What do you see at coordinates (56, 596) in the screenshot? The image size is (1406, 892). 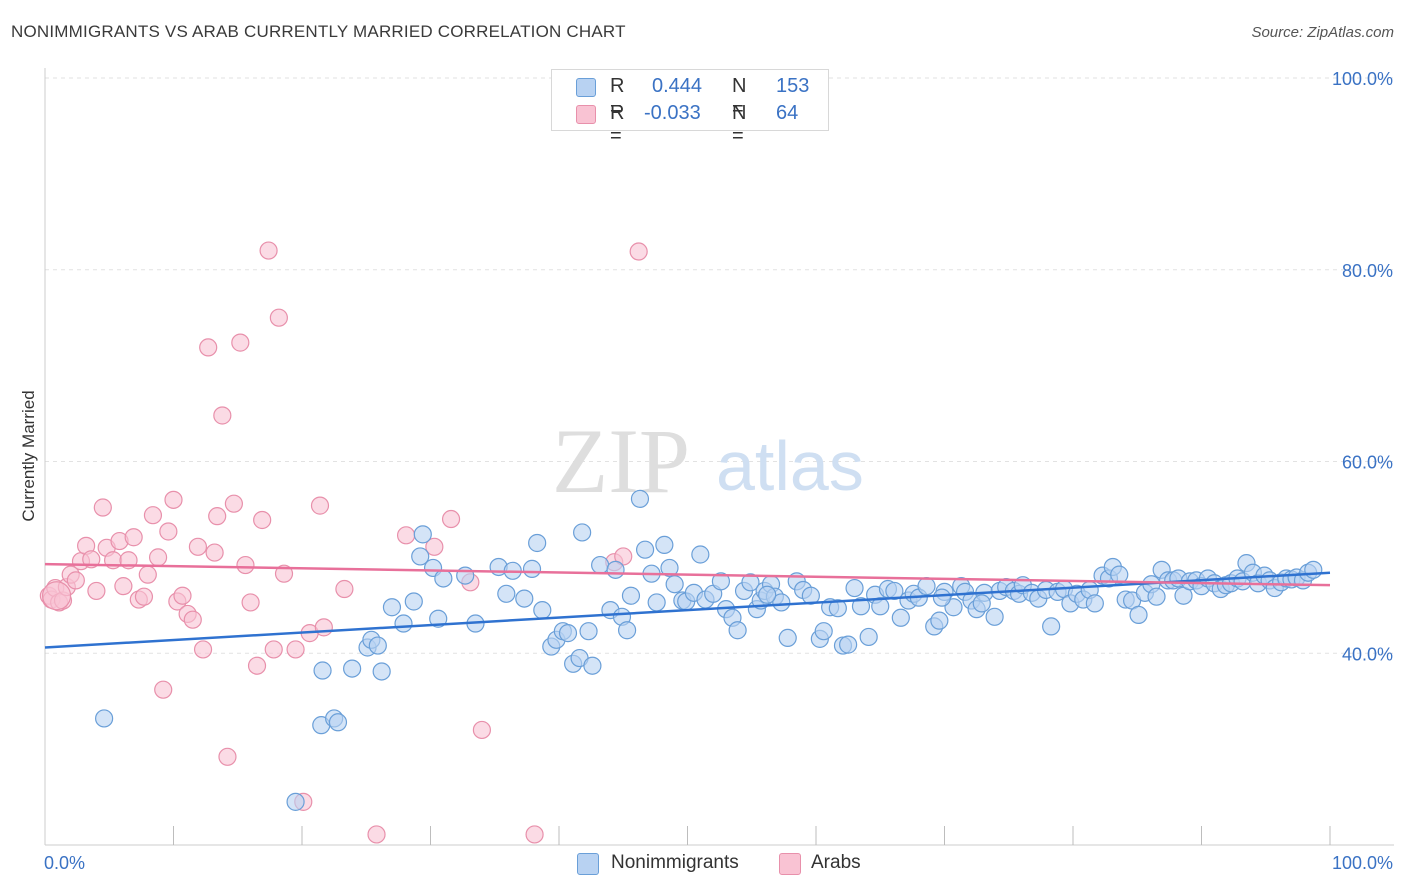 I see `arabs-point-cluster` at bounding box center [56, 596].